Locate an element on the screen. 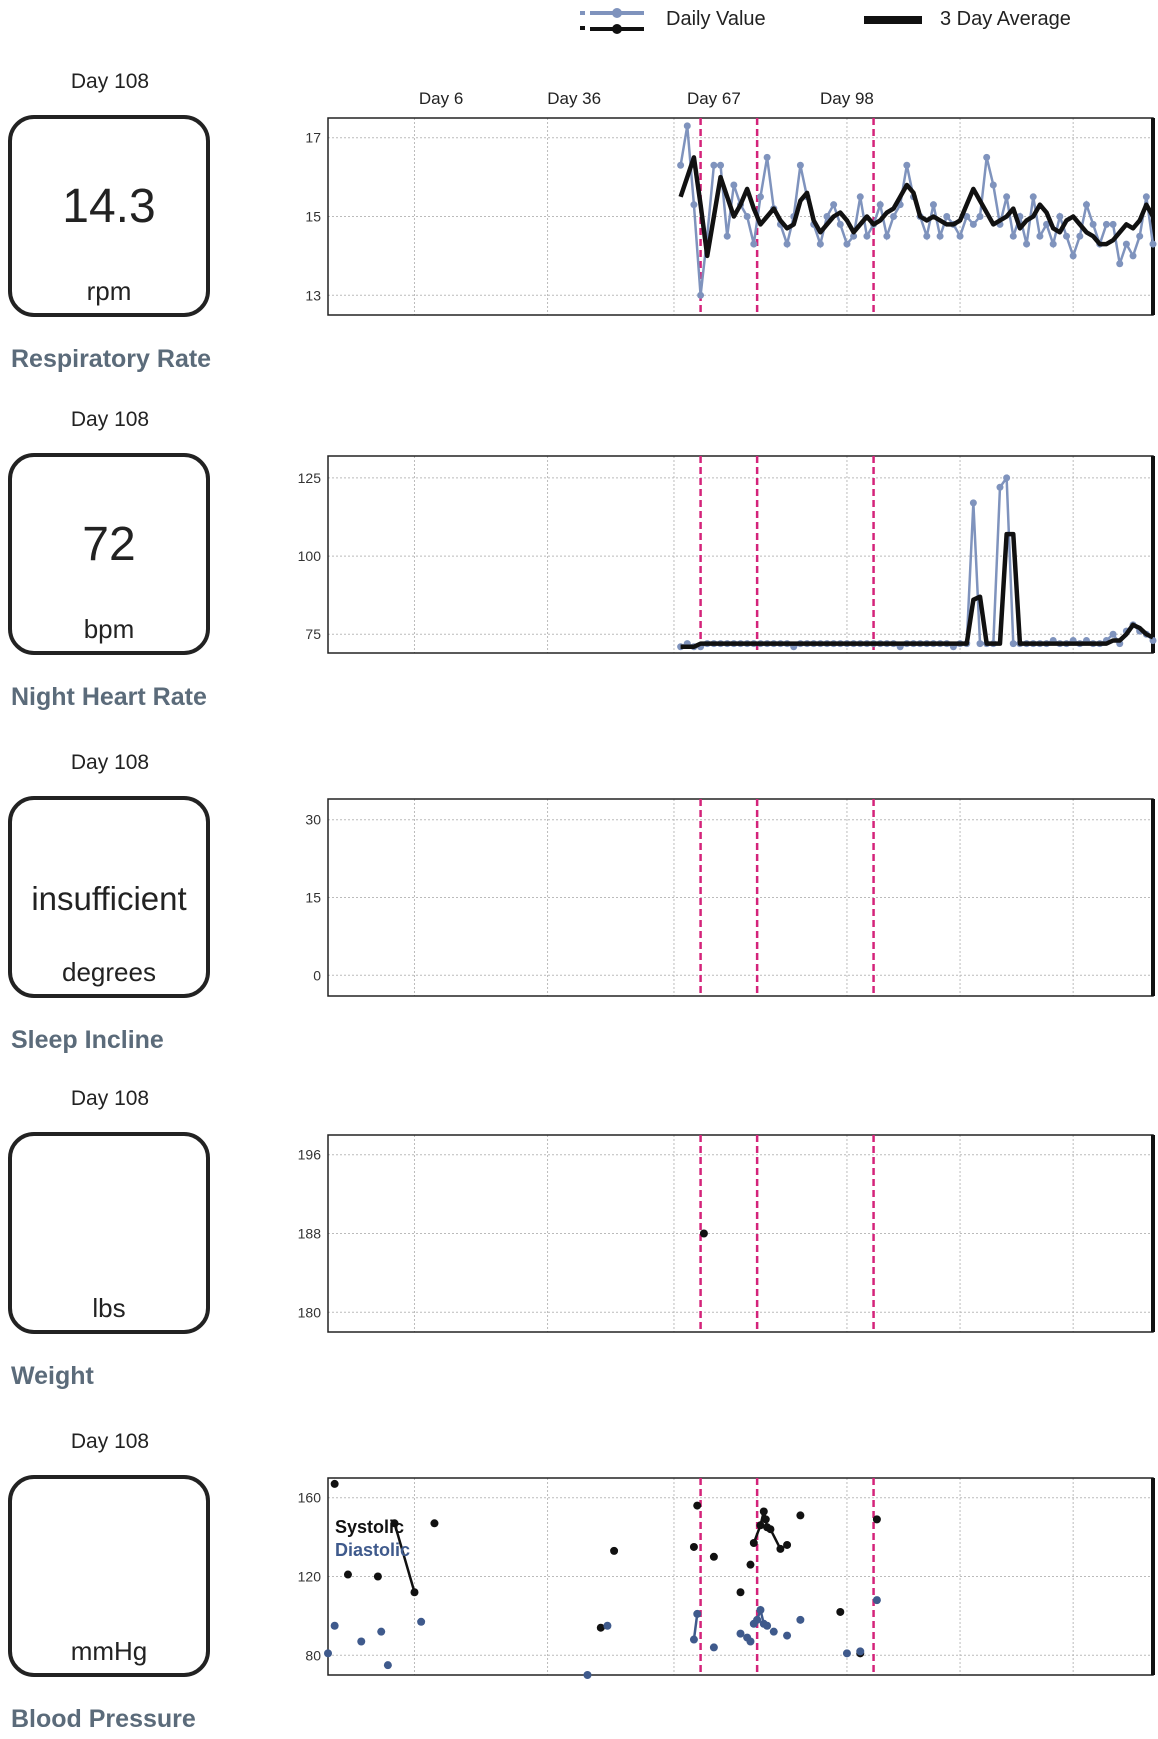  metric-title: Blood Pressure is located at coordinates (103, 1719).